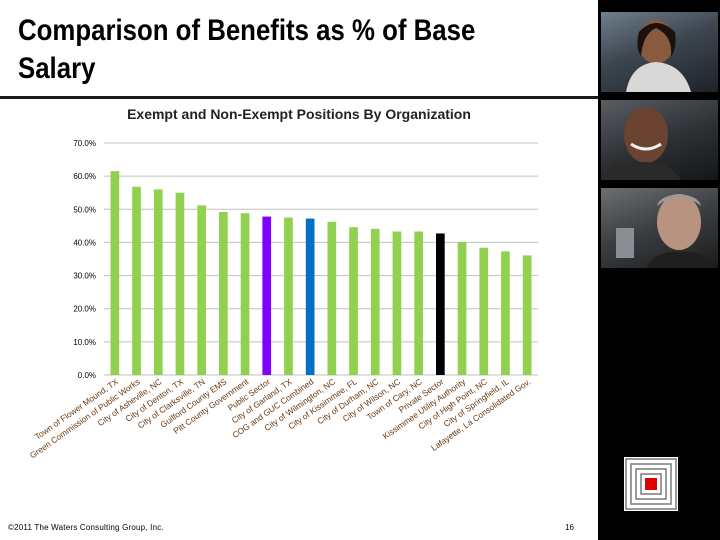 Image resolution: width=720 pixels, height=540 pixels. Describe the element at coordinates (87, 375) in the screenshot. I see `y-tick-label: 0.0%` at that location.